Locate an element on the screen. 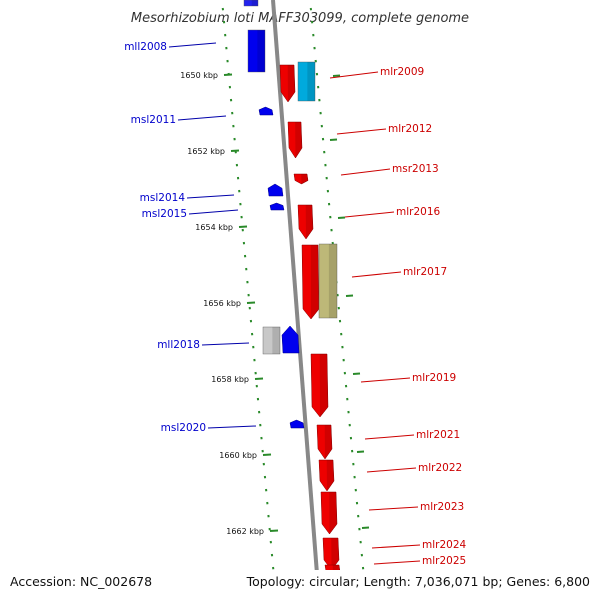 The width and height of the screenshot is (600, 600). tick-label: 1652 kbp is located at coordinates (206, 151).